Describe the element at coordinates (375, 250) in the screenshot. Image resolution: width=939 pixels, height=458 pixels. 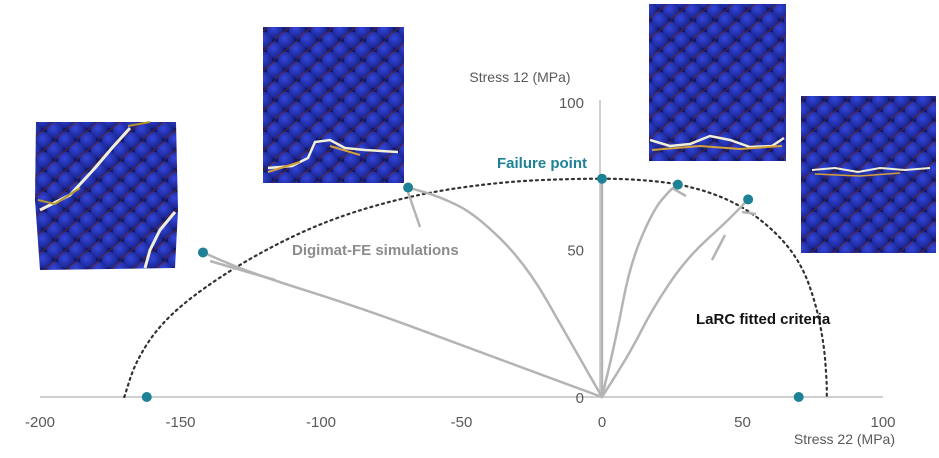
I see `simulations-label: Digimat-FE simulations` at that location.